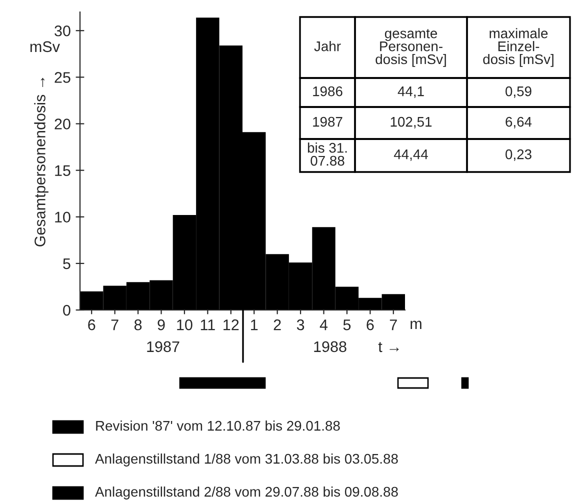 This screenshot has width=572, height=503. I want to click on text: Revision '87' vom 12.10.87 bis 29.01.88, so click(218, 425).